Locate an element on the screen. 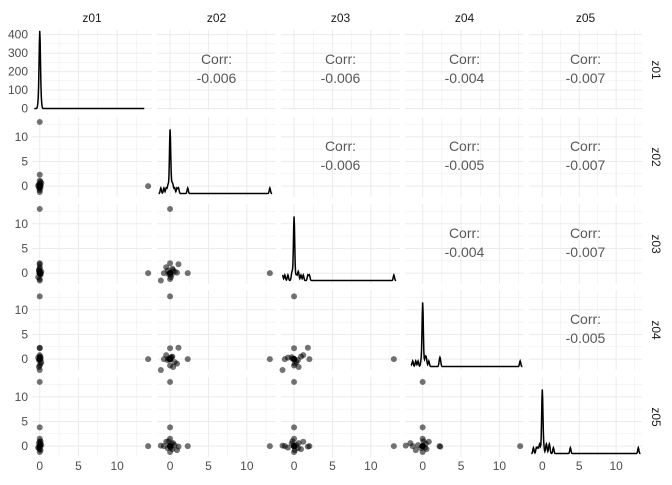 This screenshot has width=672, height=485. panel-z02-z03: Corr: -0.006 is located at coordinates (340, 157).